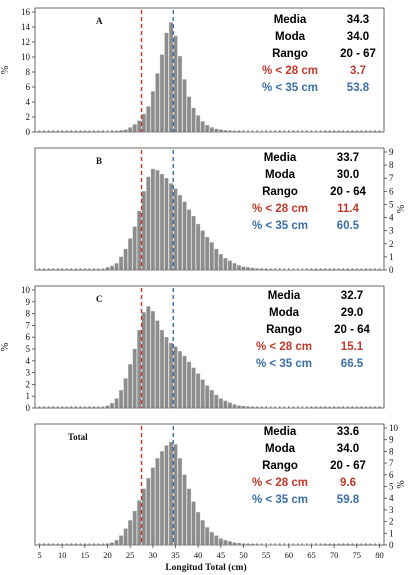 Image resolution: width=412 pixels, height=575 pixels. Describe the element at coordinates (391, 270) in the screenshot. I see `y-tick-label: 0` at that location.